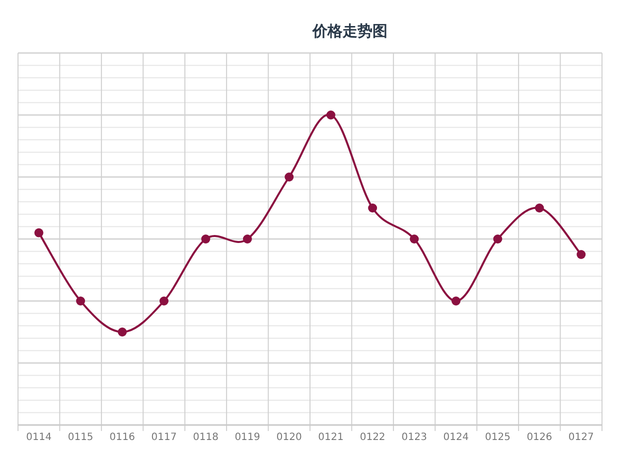 Image resolution: width=620 pixels, height=460 pixels. Describe the element at coordinates (581, 437) in the screenshot. I see `x-tick-label: 0127` at that location.